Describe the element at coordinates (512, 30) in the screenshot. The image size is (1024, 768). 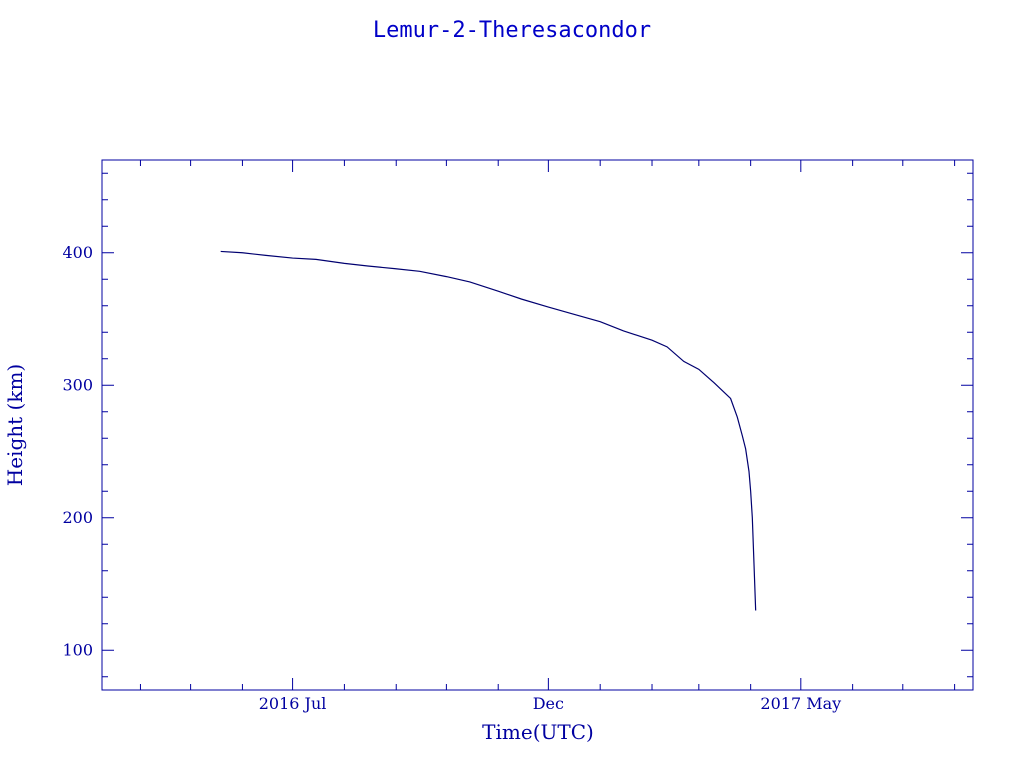
I see `chart-title: Lemur-2-Theresacondor` at that location.